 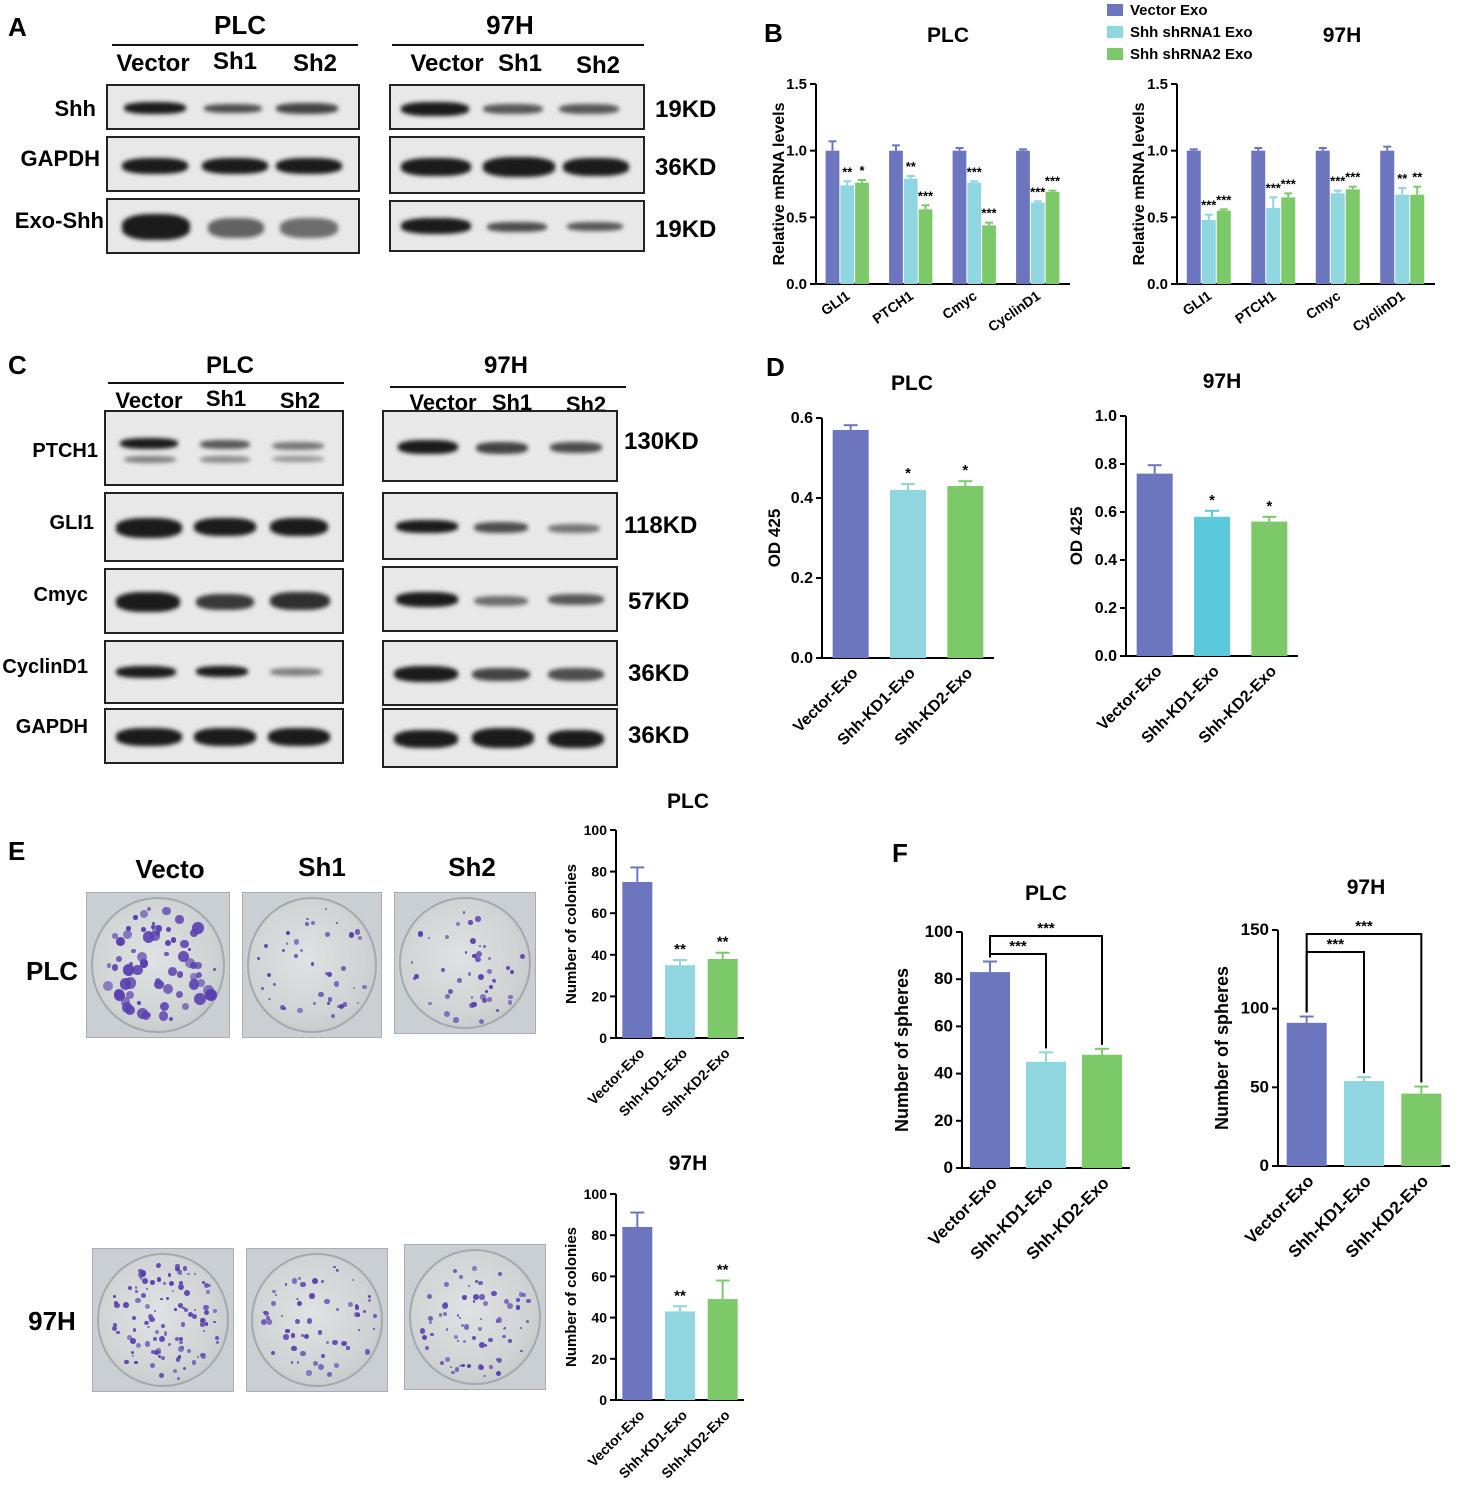 What do you see at coordinates (233, 226) in the screenshot?
I see `blot-a-plc-exo-shh` at bounding box center [233, 226].